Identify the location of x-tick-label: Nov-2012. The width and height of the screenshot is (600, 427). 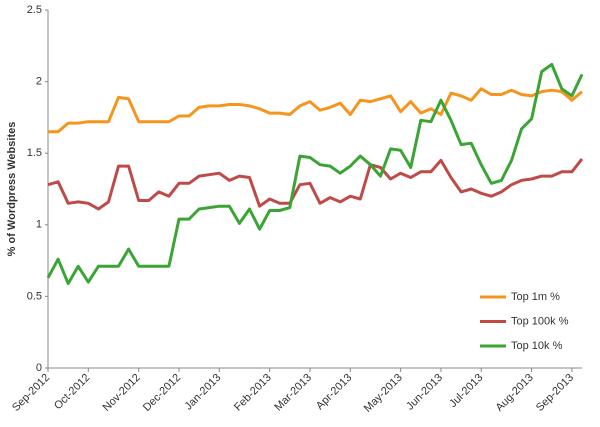
(122, 393).